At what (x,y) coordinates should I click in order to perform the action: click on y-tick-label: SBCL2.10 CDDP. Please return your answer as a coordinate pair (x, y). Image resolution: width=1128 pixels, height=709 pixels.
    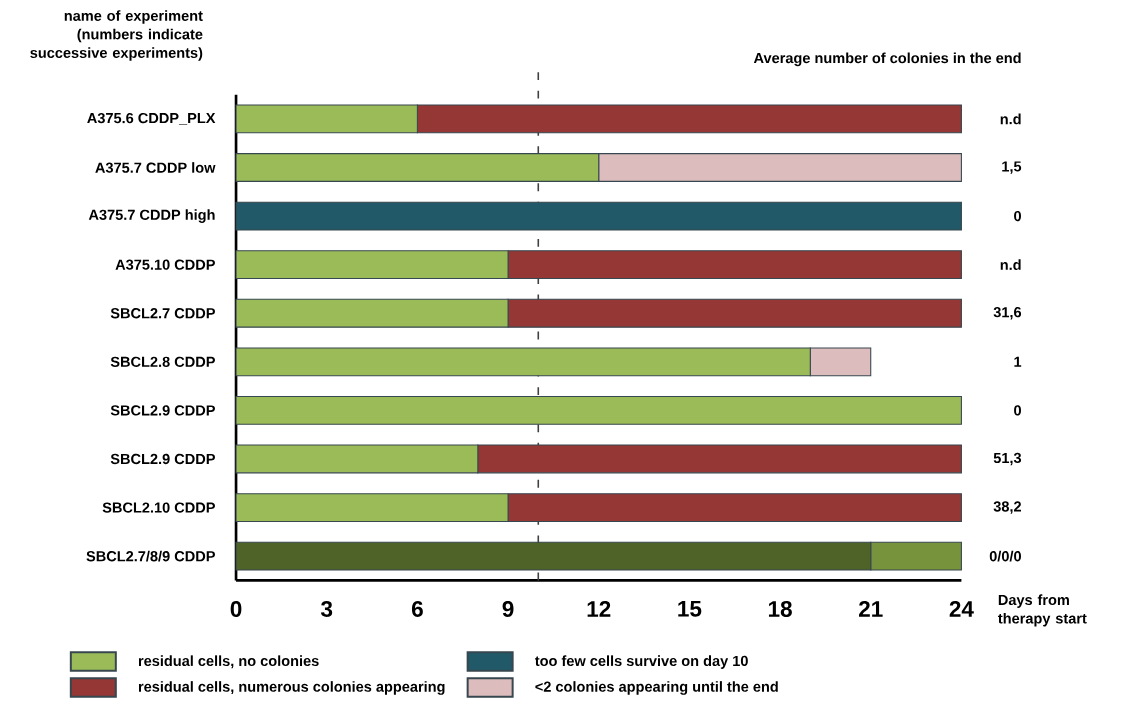
    Looking at the image, I should click on (158, 507).